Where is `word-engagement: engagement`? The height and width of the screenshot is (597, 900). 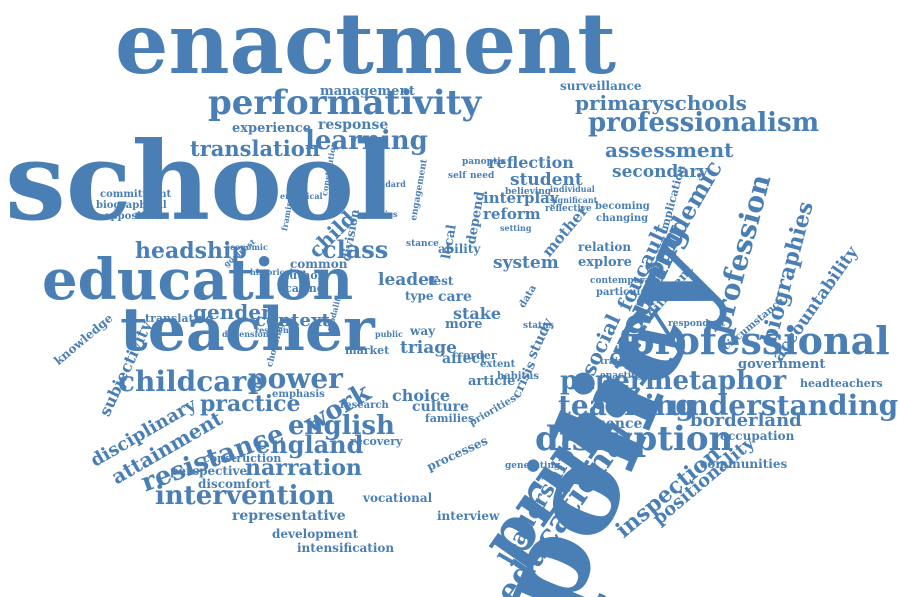
word-engagement: engagement is located at coordinates (419, 190).